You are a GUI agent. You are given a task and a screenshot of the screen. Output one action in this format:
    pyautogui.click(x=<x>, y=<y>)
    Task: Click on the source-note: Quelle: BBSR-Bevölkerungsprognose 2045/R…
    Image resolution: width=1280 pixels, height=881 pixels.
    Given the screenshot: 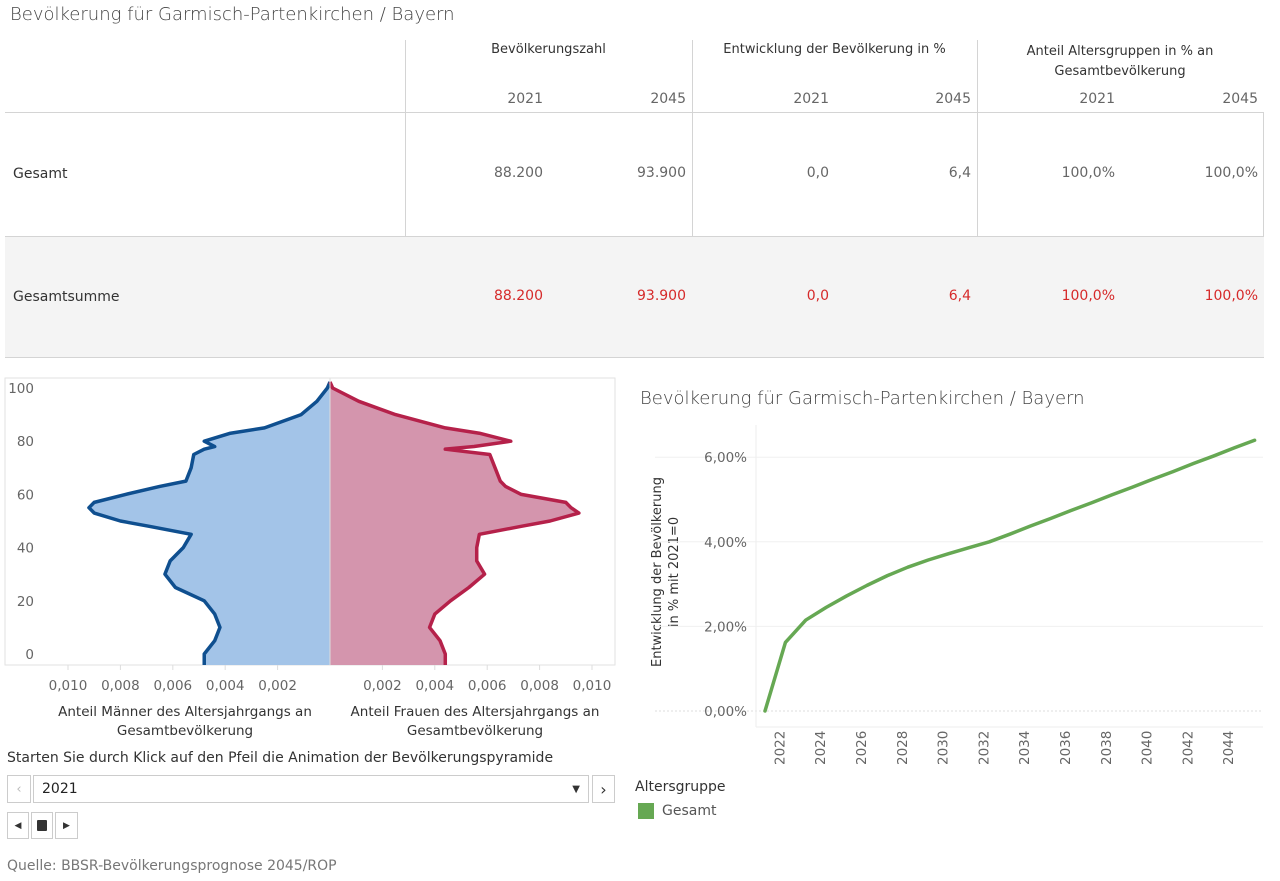 What is the action you would take?
    pyautogui.click(x=172, y=866)
    